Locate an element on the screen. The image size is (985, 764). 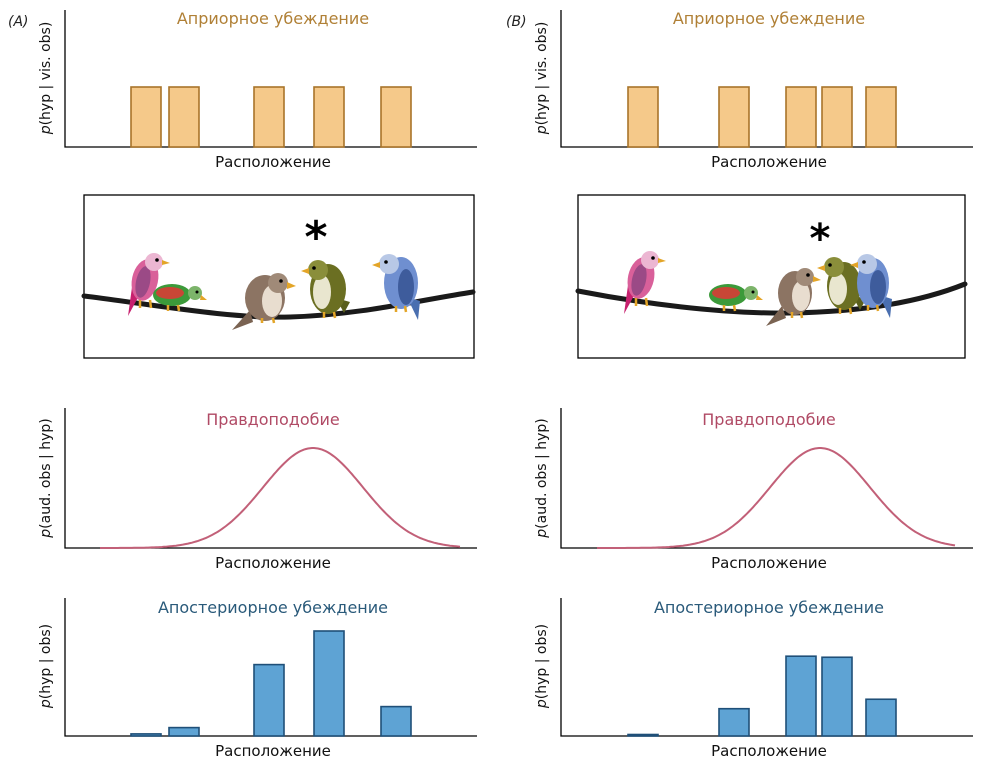
posterior-xlabel-a: Расположение is located at coordinates (273, 751).